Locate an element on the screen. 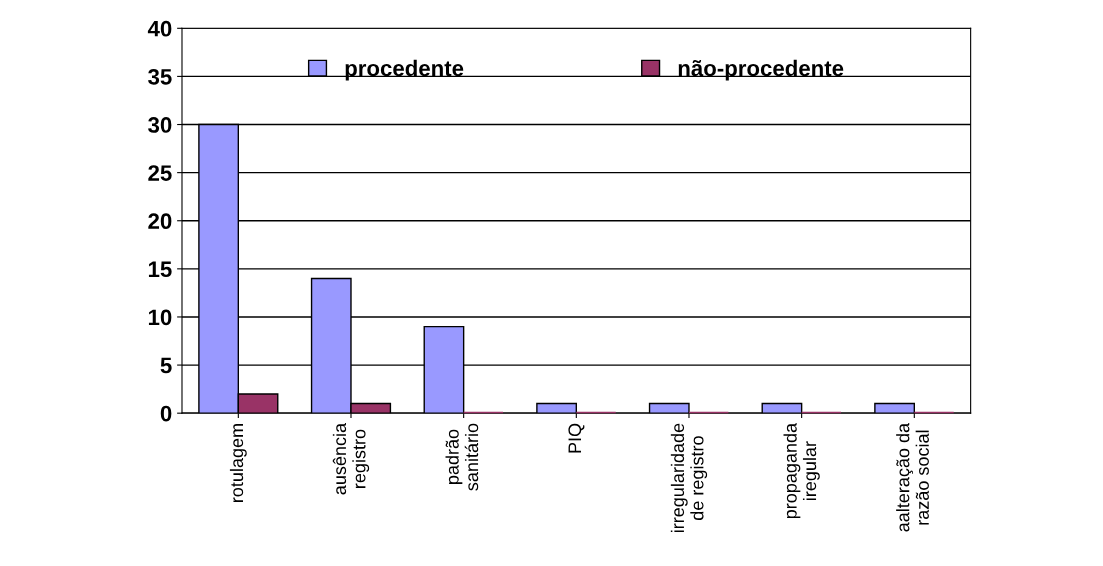 The height and width of the screenshot is (566, 1103). y-tick-label: 35 is located at coordinates (160, 76).